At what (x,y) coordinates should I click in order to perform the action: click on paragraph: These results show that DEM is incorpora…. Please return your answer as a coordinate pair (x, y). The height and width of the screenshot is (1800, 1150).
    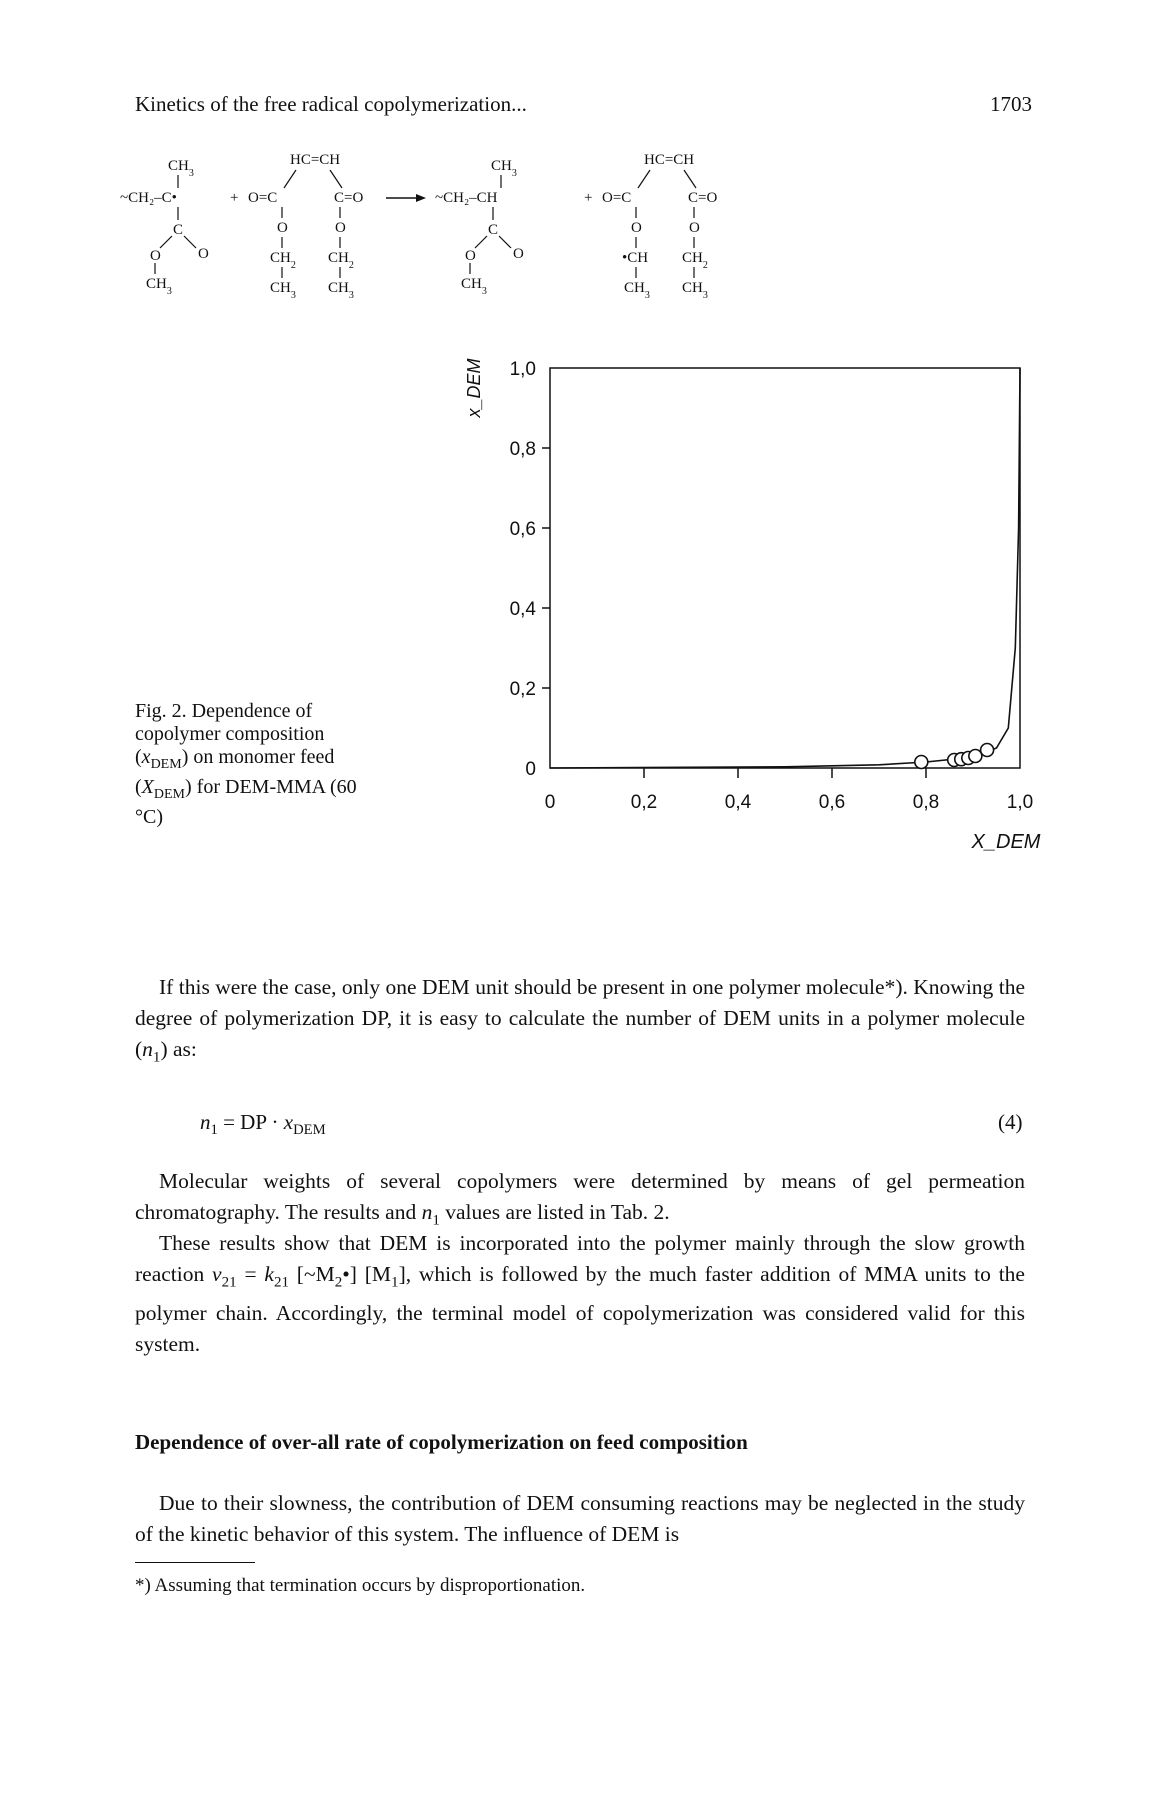
    Looking at the image, I should click on (580, 1294).